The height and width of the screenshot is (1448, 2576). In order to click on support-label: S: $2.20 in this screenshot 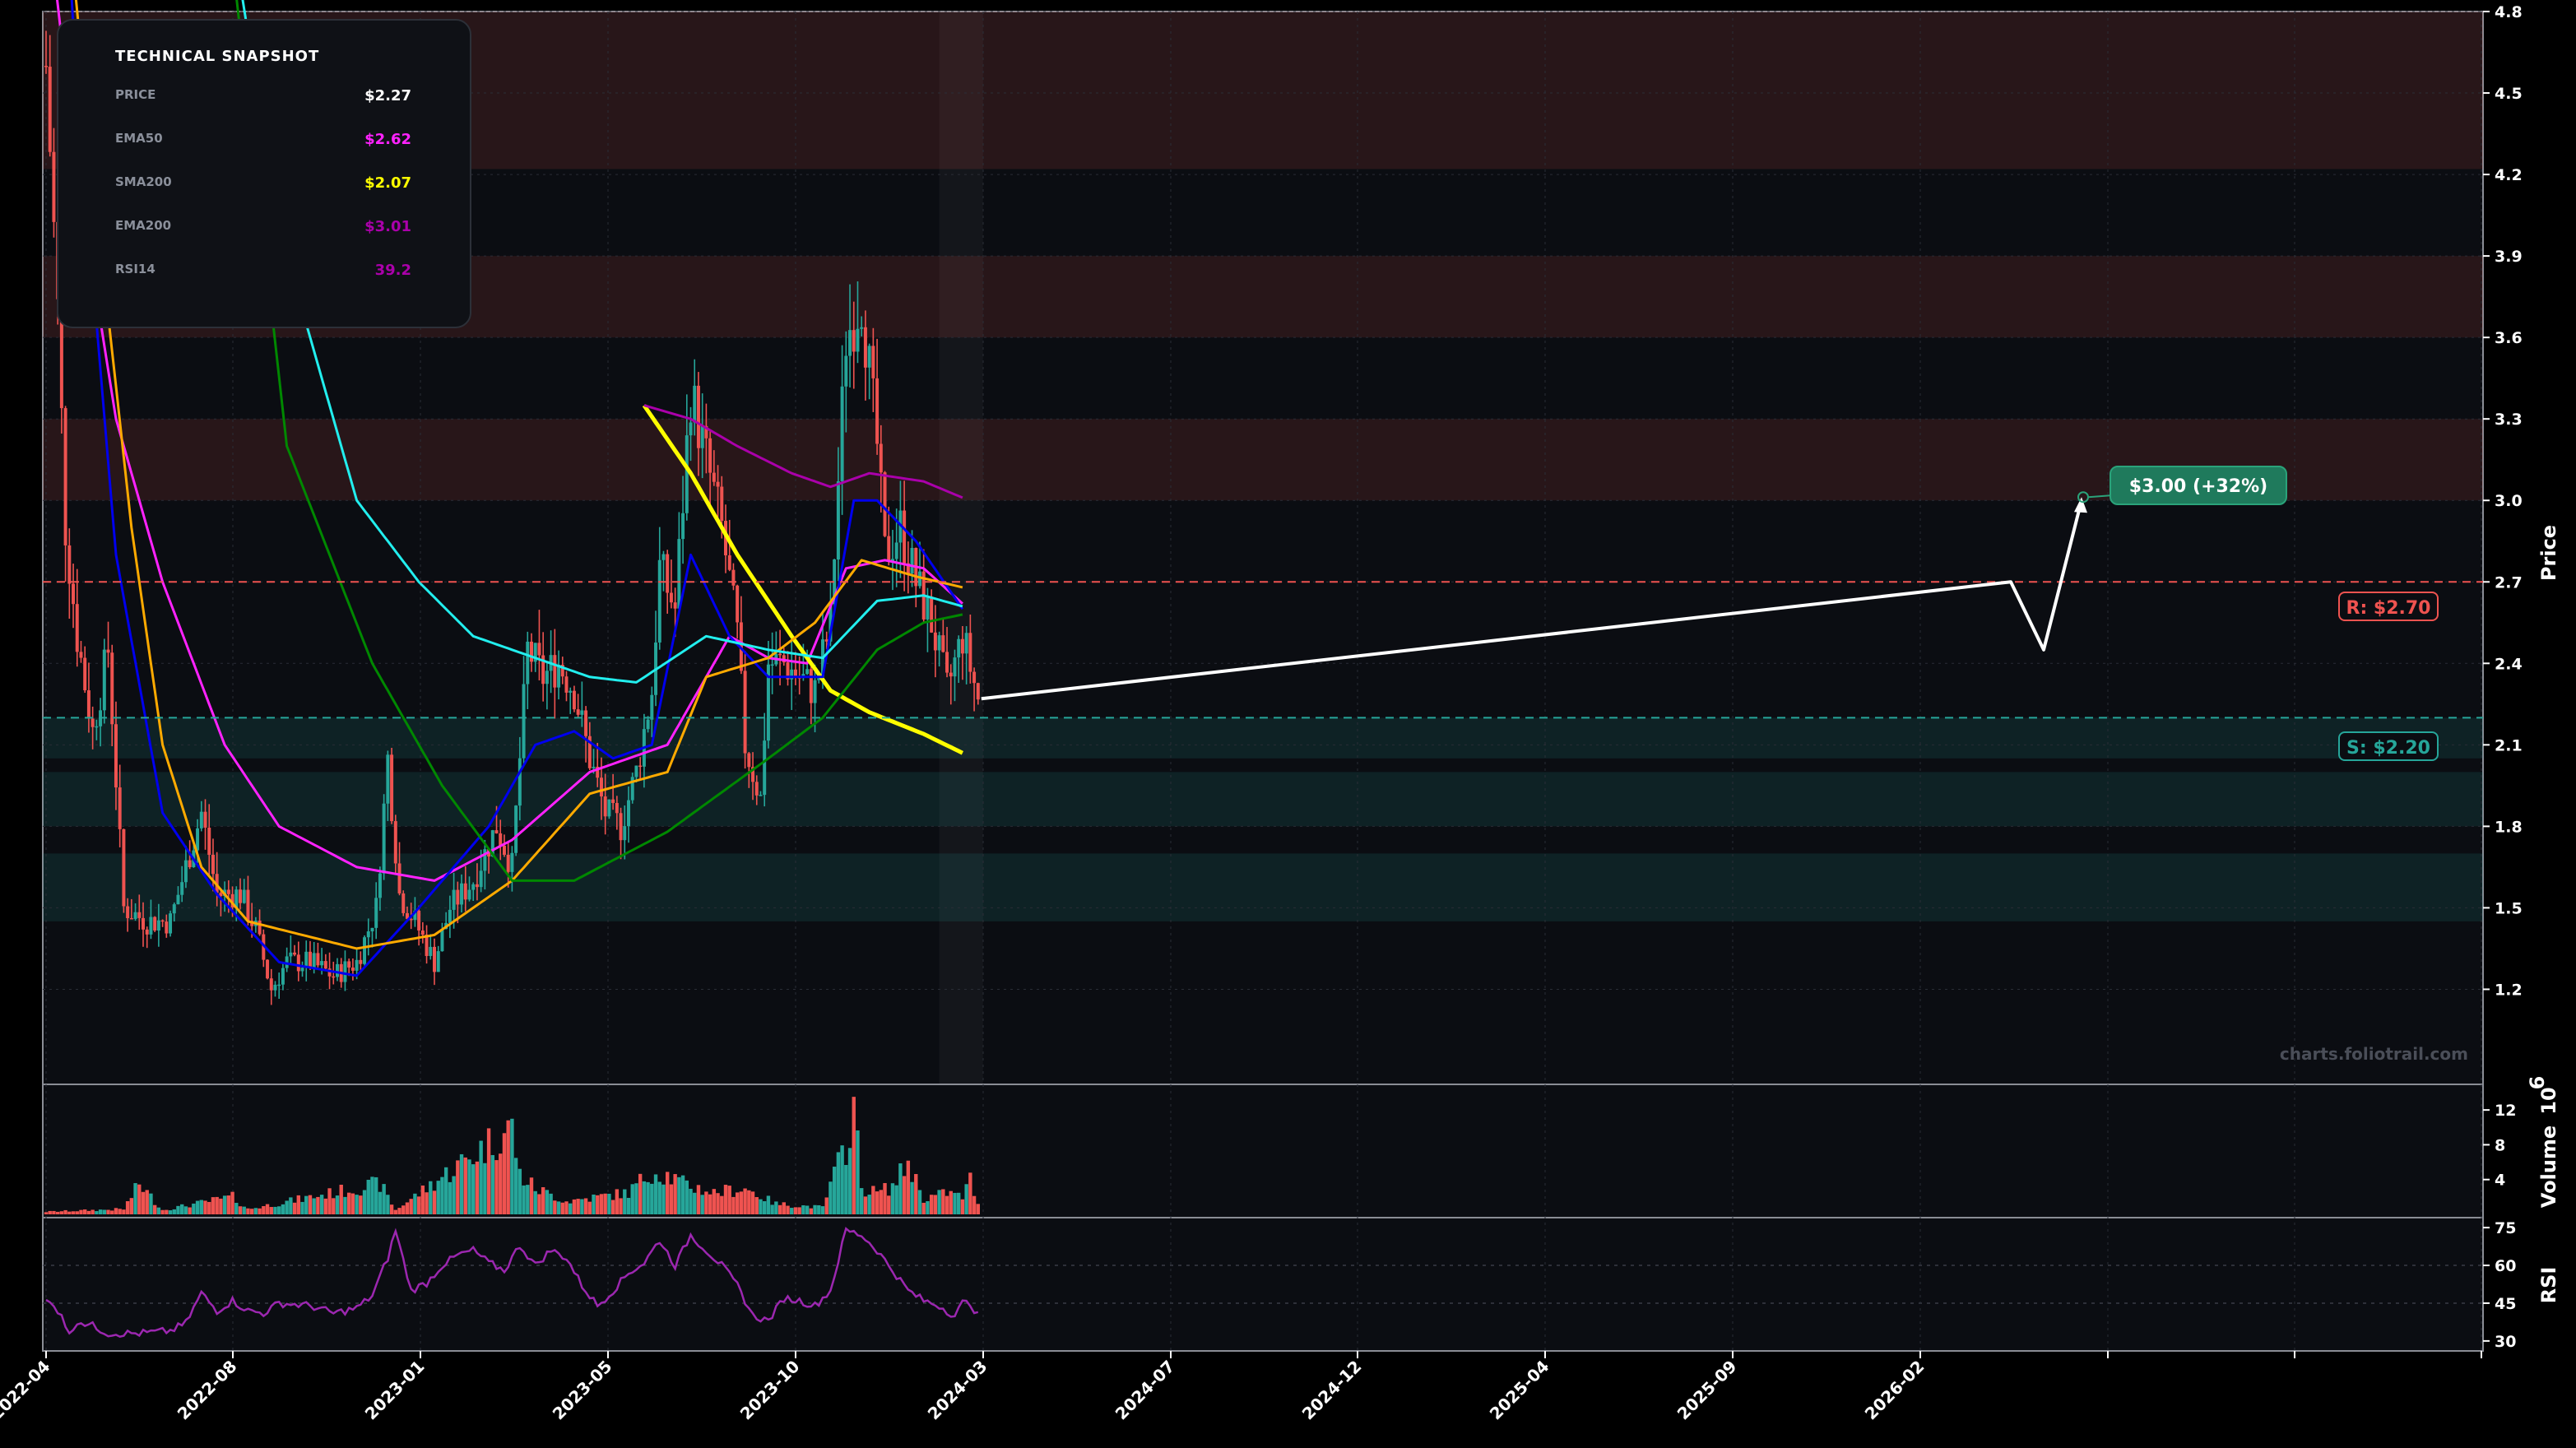, I will do `click(2388, 748)`.